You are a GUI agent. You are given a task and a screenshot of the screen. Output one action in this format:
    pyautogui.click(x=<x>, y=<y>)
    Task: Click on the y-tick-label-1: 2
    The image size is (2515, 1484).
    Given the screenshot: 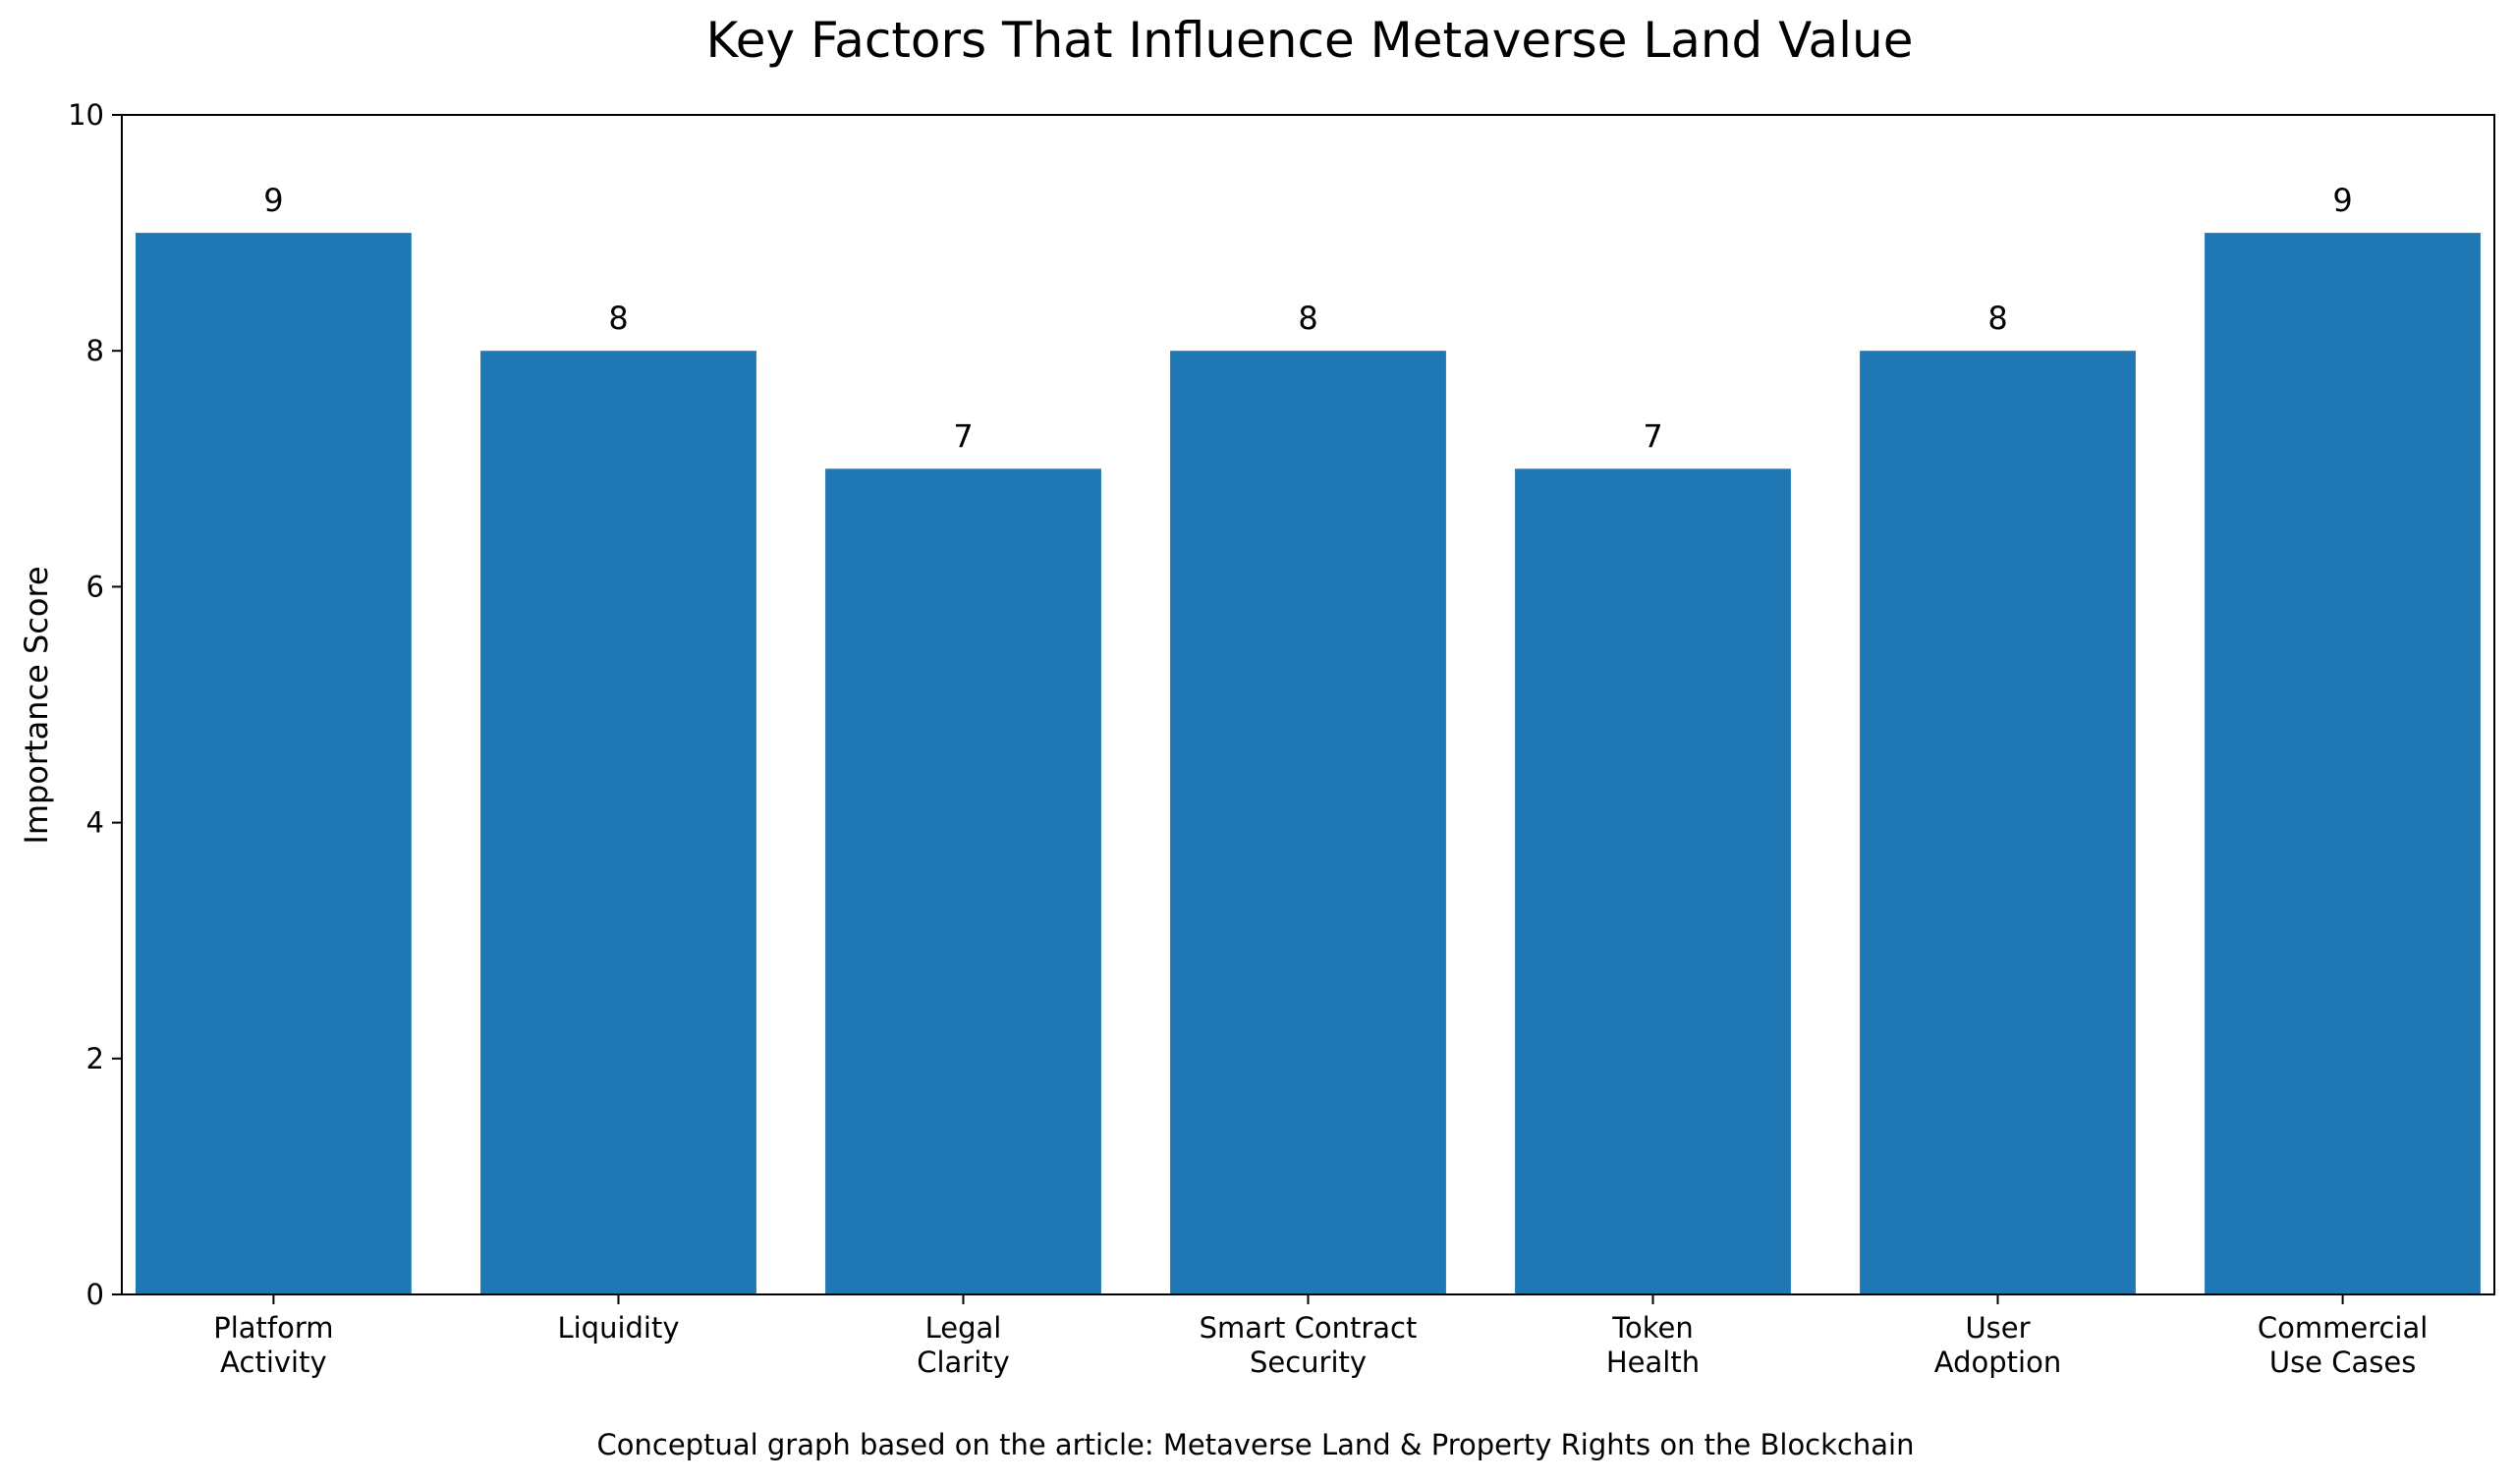 What is the action you would take?
    pyautogui.click(x=95, y=1058)
    